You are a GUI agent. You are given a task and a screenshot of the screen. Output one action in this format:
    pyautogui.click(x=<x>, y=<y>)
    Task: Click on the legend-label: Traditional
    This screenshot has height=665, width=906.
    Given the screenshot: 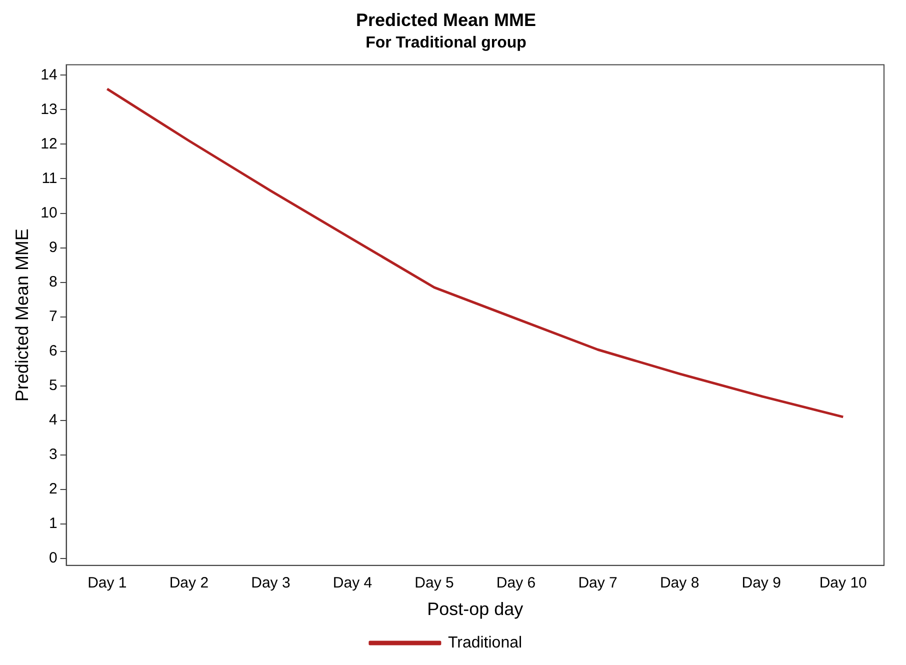 What is the action you would take?
    pyautogui.click(x=485, y=643)
    